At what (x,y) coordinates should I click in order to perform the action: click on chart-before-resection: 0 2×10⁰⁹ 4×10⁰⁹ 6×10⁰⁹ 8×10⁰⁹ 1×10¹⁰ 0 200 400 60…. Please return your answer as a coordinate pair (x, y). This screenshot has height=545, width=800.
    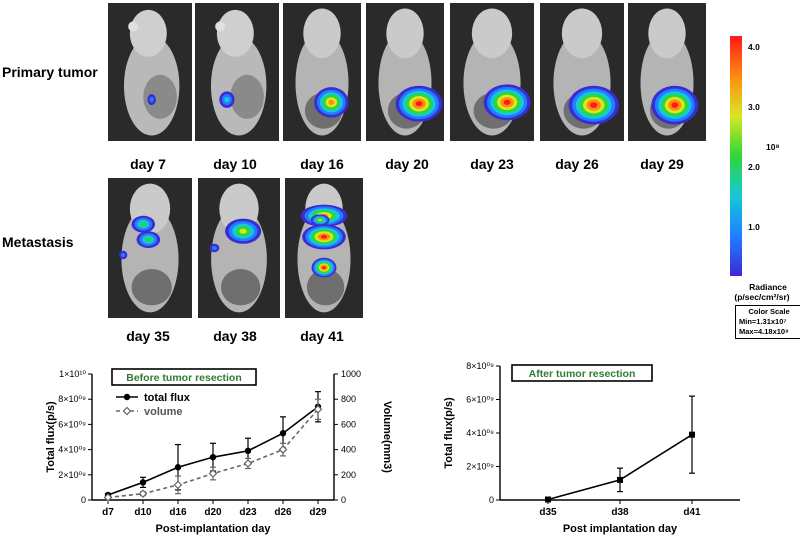
    Looking at the image, I should click on (219, 451).